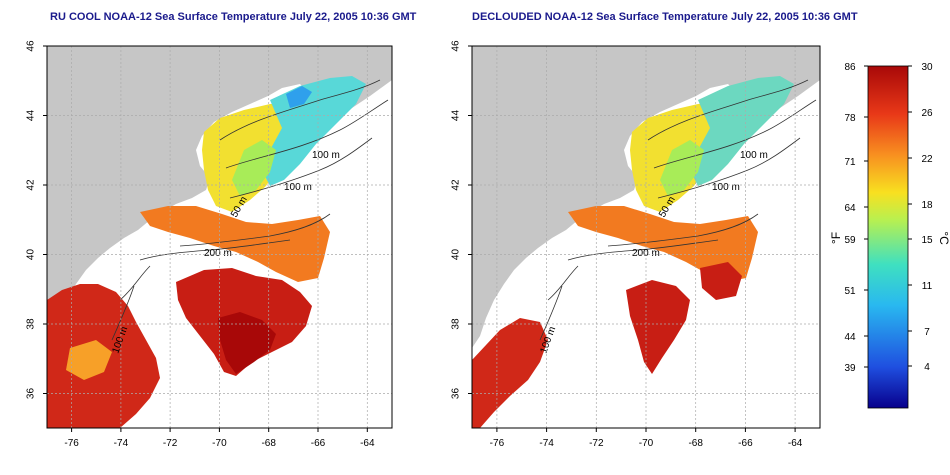 This screenshot has height=475, width=950. What do you see at coordinates (856, 368) in the screenshot?
I see `f-tick: 39` at bounding box center [856, 368].